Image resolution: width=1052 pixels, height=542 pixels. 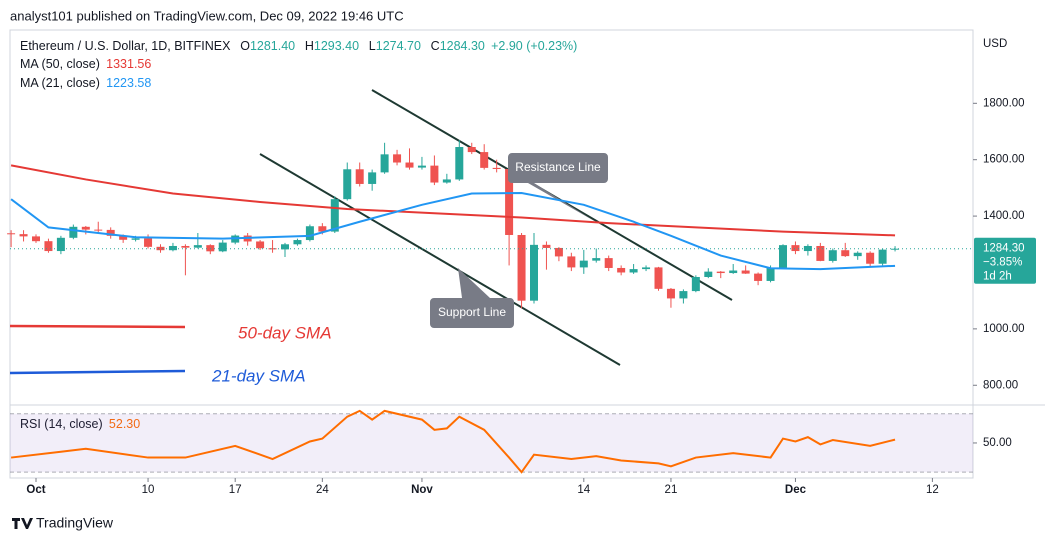 What do you see at coordinates (124, 424) in the screenshot?
I see `legend-value: 52.30` at bounding box center [124, 424].